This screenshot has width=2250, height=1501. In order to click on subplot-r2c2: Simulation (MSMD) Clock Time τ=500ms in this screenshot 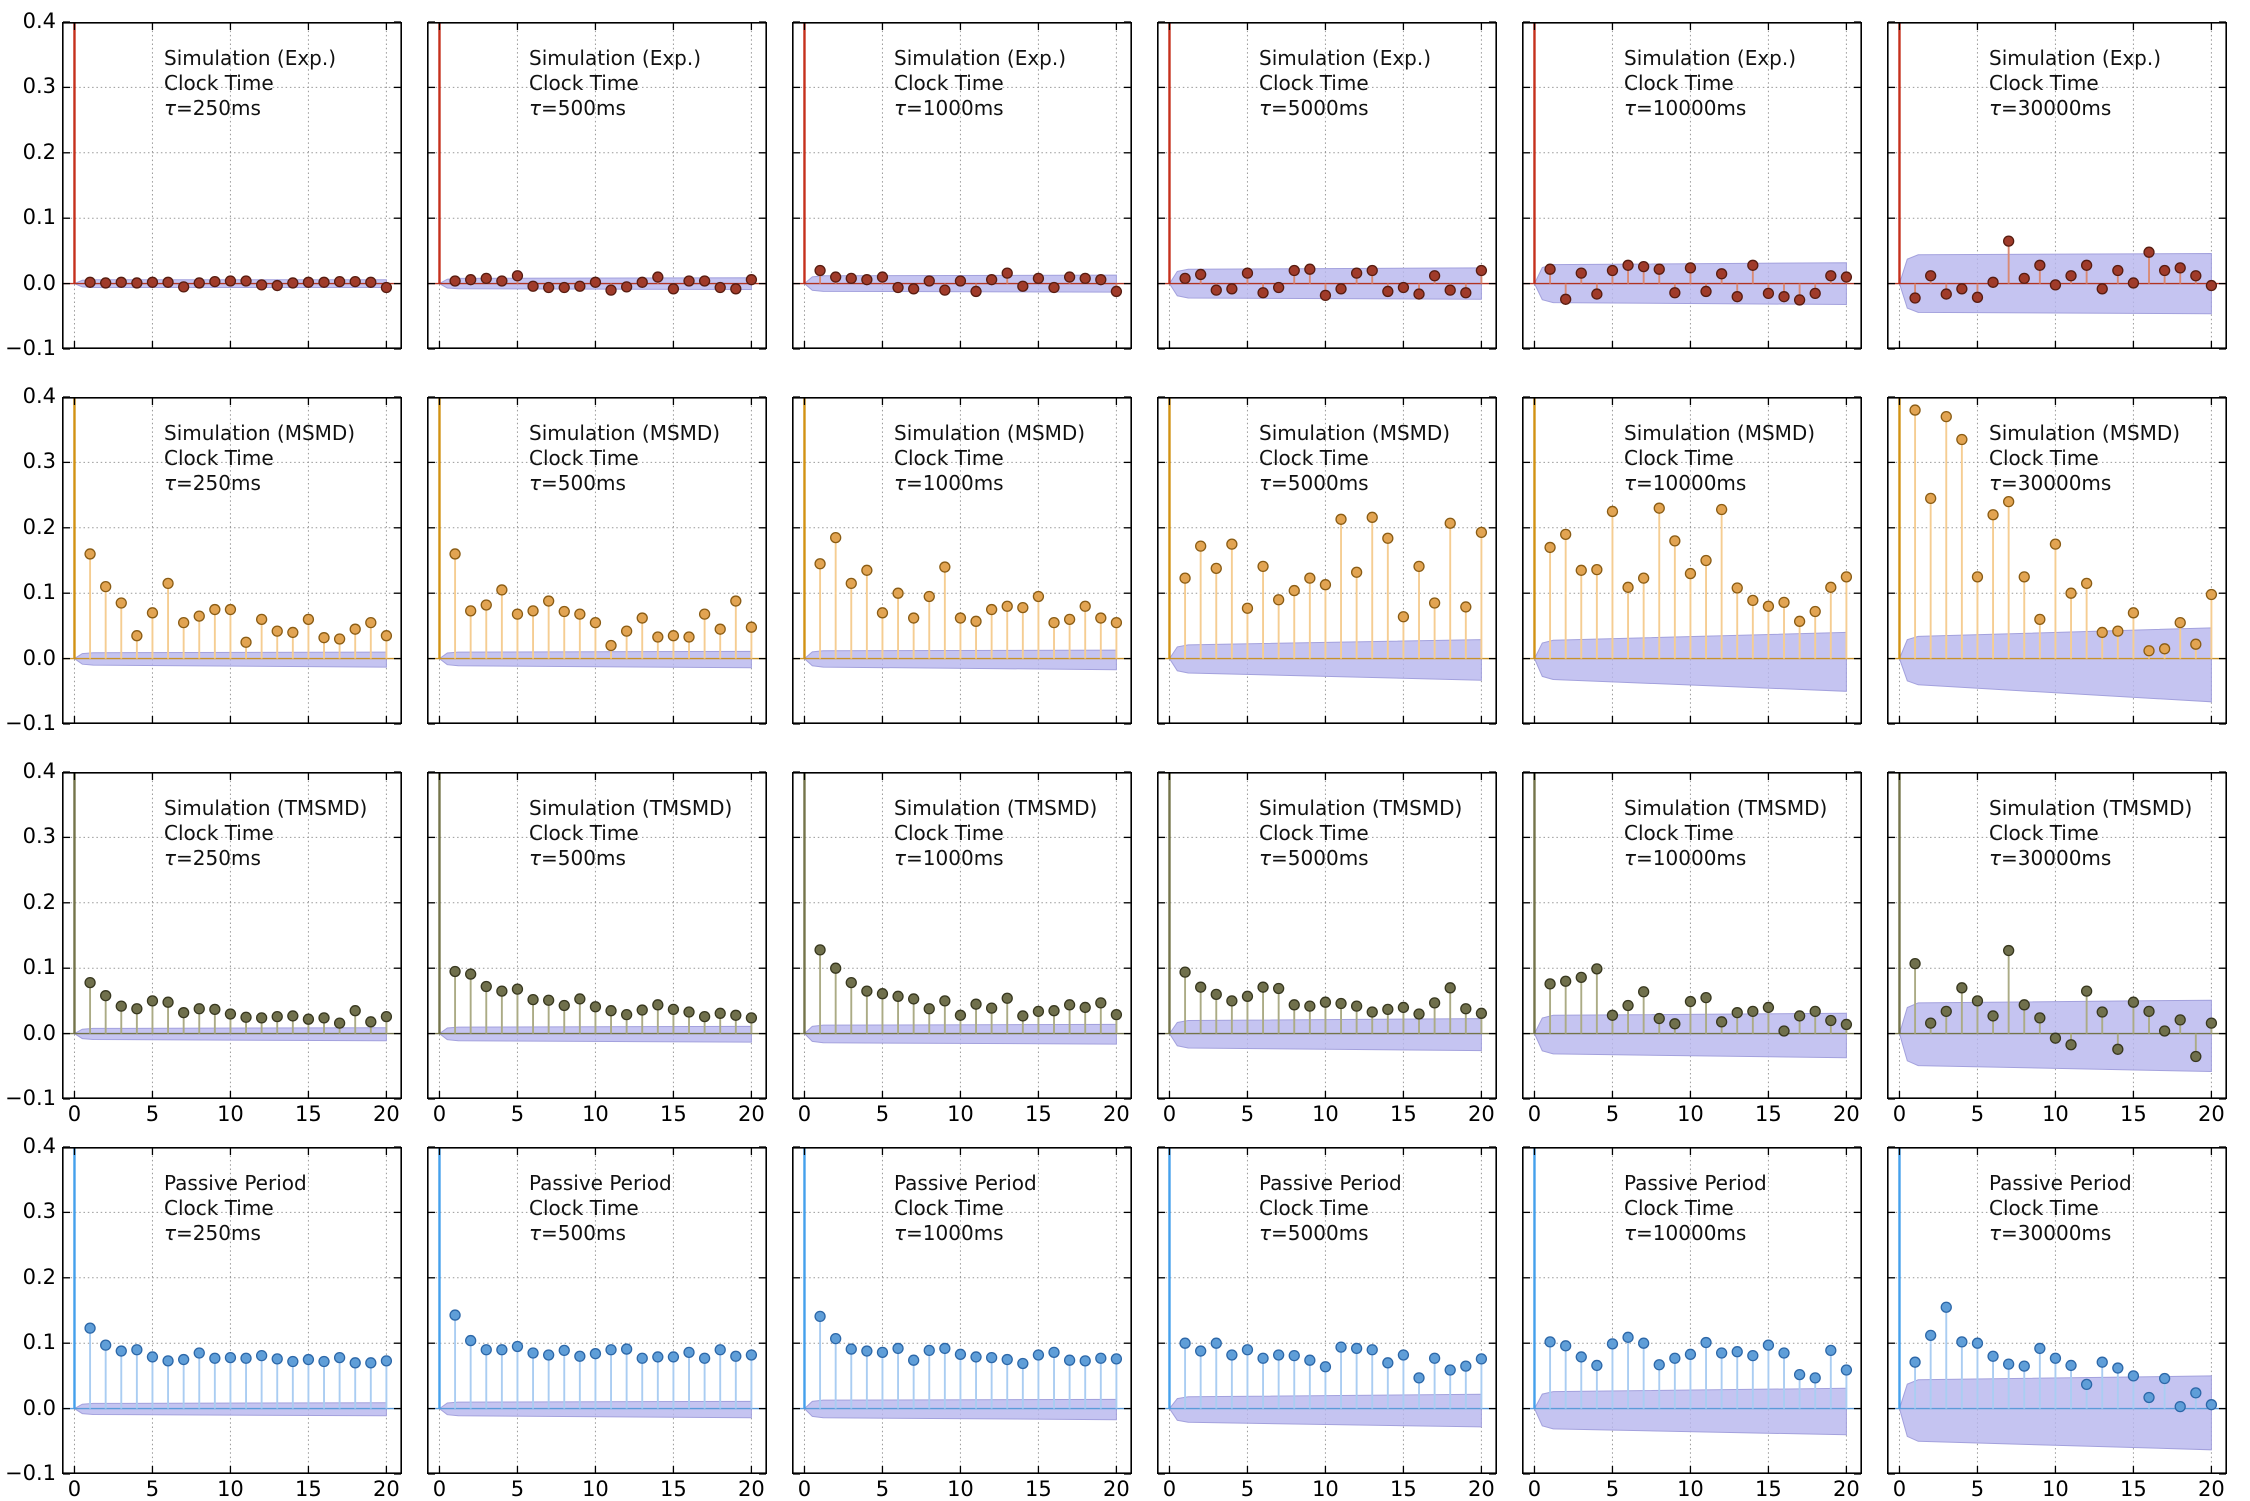, I will do `click(597, 560)`.